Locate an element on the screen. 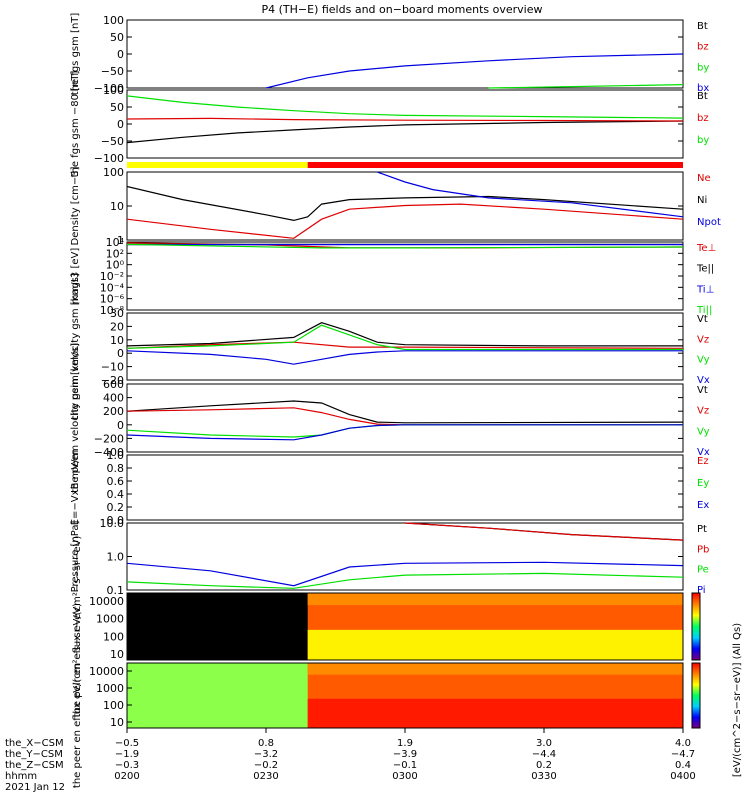  x-tick-label: −4.7 is located at coordinates (683, 754).